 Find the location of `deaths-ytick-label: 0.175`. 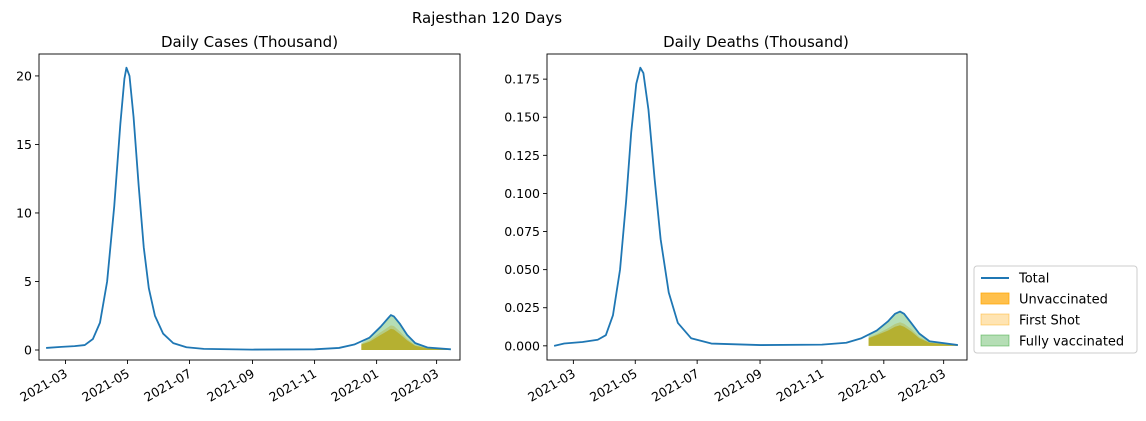

deaths-ytick-label: 0.175 is located at coordinates (522, 79).